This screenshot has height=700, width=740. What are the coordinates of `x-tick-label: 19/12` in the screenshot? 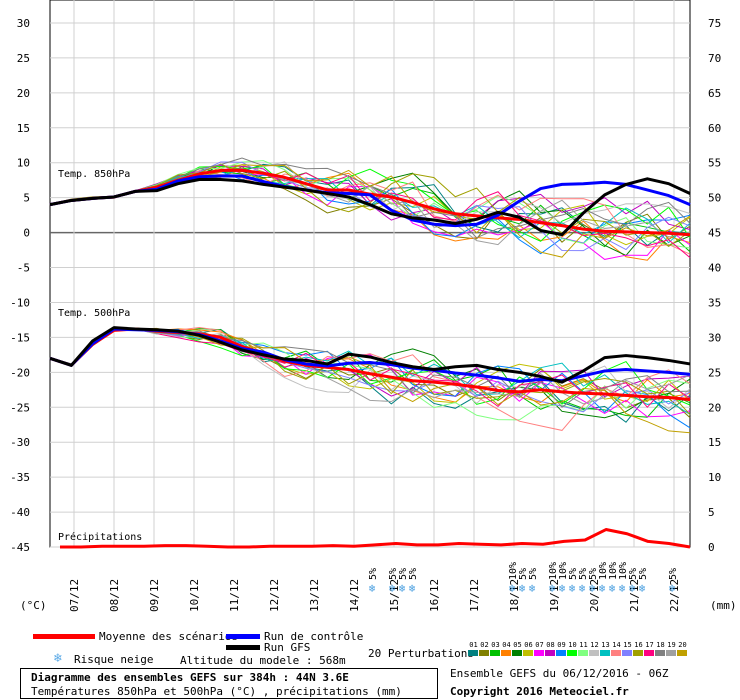 It's located at (554, 595).